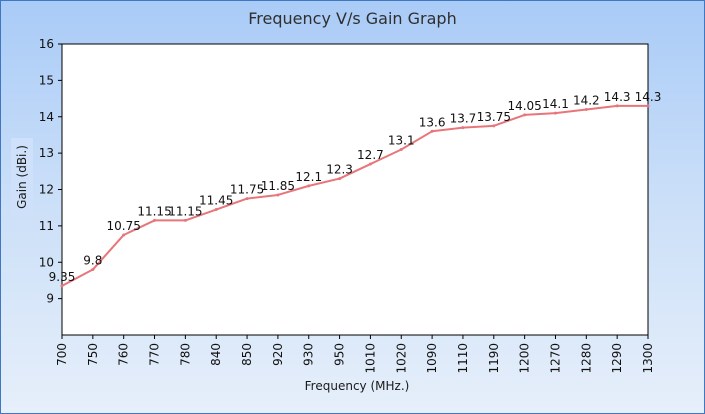 The height and width of the screenshot is (414, 705). Describe the element at coordinates (401, 140) in the screenshot. I see `data-label: 13.1` at that location.